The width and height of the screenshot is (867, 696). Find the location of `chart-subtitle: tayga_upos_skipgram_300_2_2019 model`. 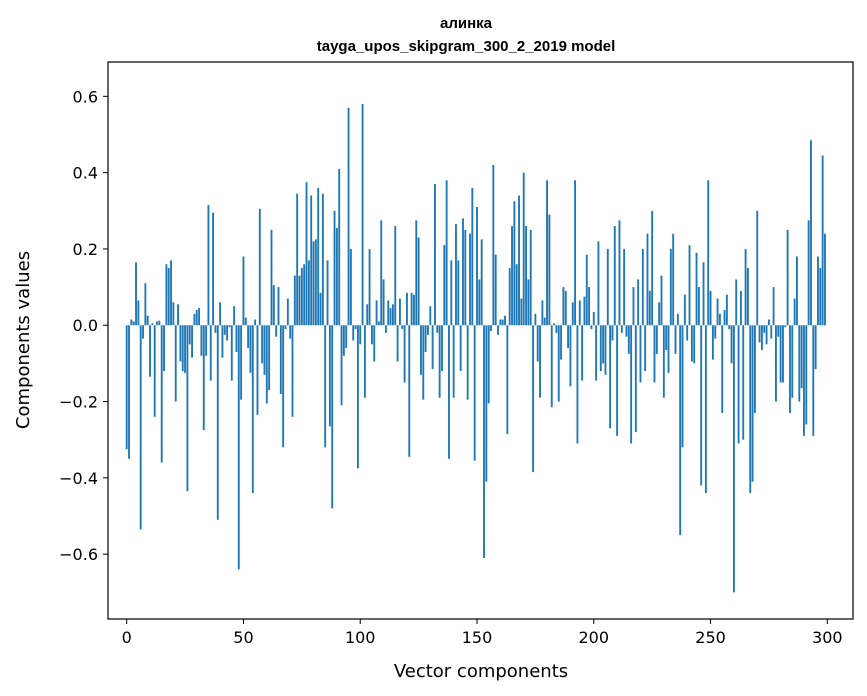

chart-subtitle: tayga_upos_skipgram_300_2_2019 model is located at coordinates (466, 46).